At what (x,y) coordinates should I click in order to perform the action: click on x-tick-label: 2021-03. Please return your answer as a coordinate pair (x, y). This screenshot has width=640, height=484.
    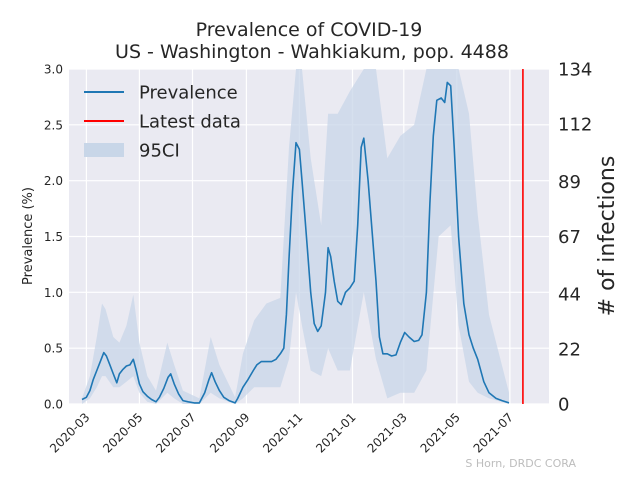
    Looking at the image, I should click on (387, 432).